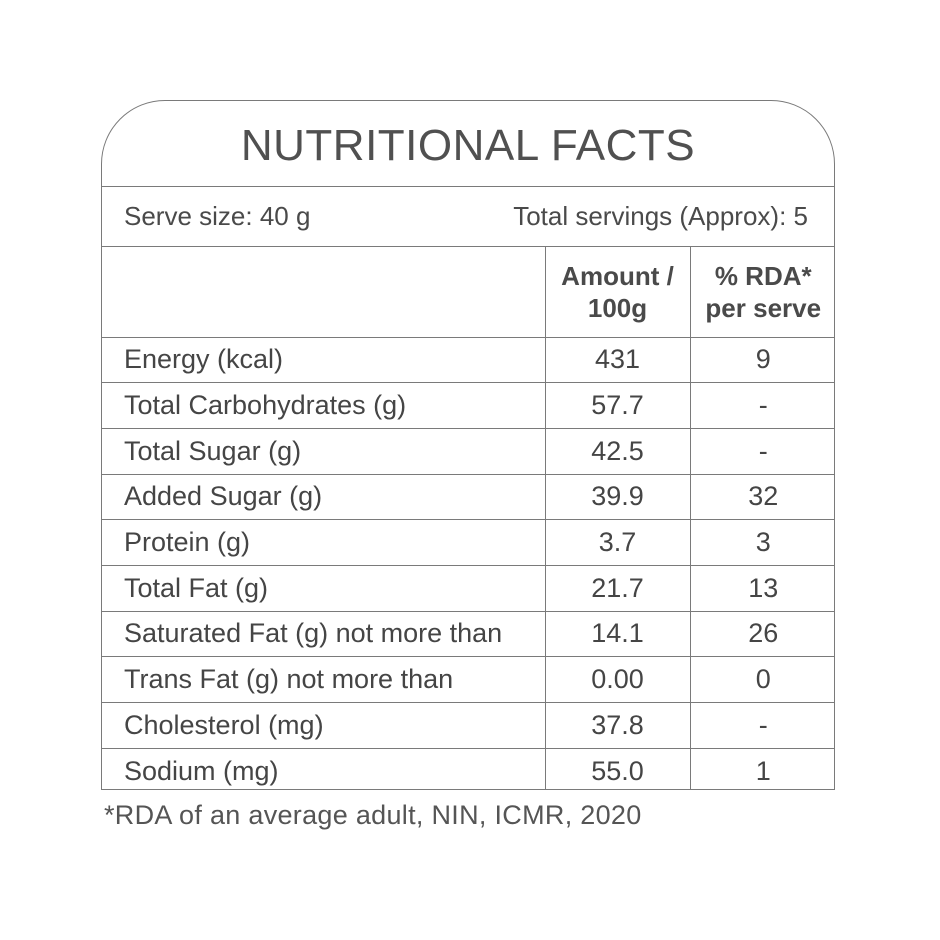 The image size is (940, 940). I want to click on header-rda: % RDA* per serve, so click(761, 292).